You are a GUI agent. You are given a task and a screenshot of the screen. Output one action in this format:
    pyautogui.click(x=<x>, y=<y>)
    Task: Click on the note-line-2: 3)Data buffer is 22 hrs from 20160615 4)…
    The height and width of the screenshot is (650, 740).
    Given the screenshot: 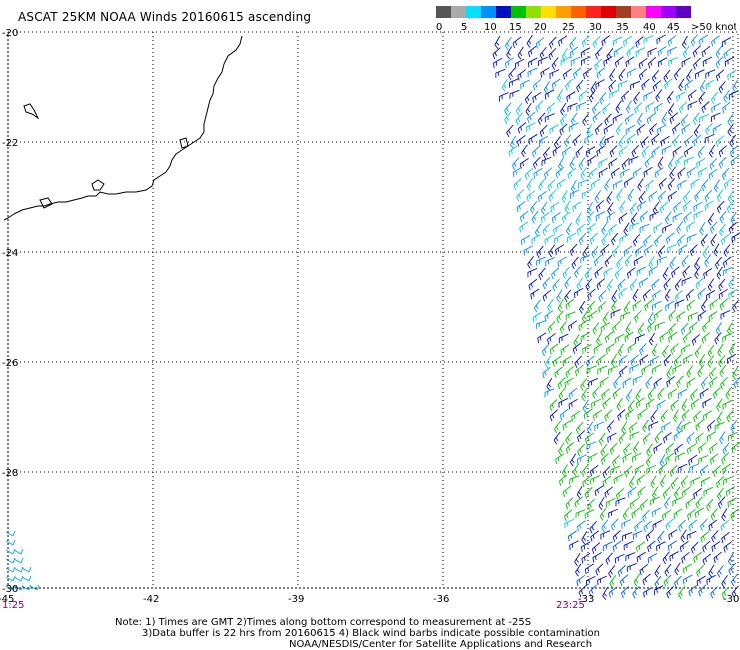 What is the action you would take?
    pyautogui.click(x=371, y=633)
    